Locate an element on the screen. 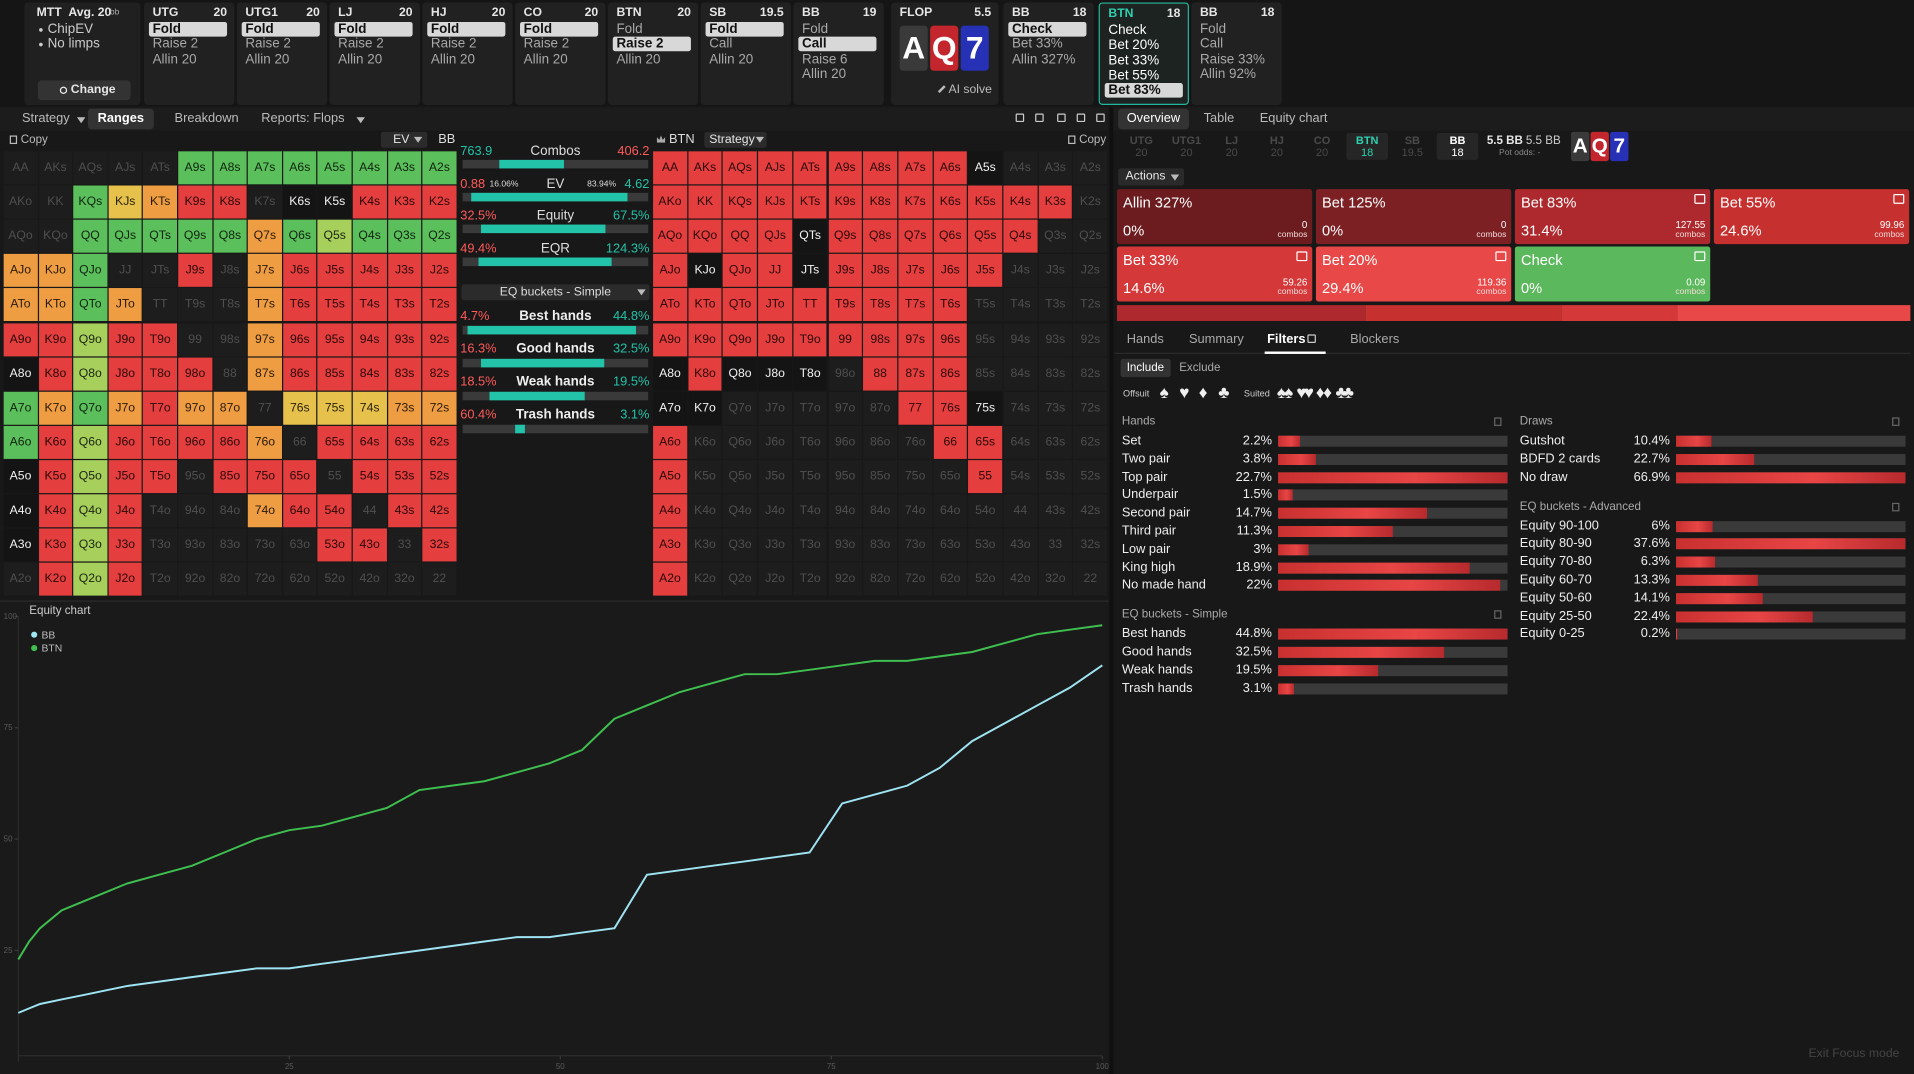  strategy-grid-cell: K4s is located at coordinates (1020, 202).